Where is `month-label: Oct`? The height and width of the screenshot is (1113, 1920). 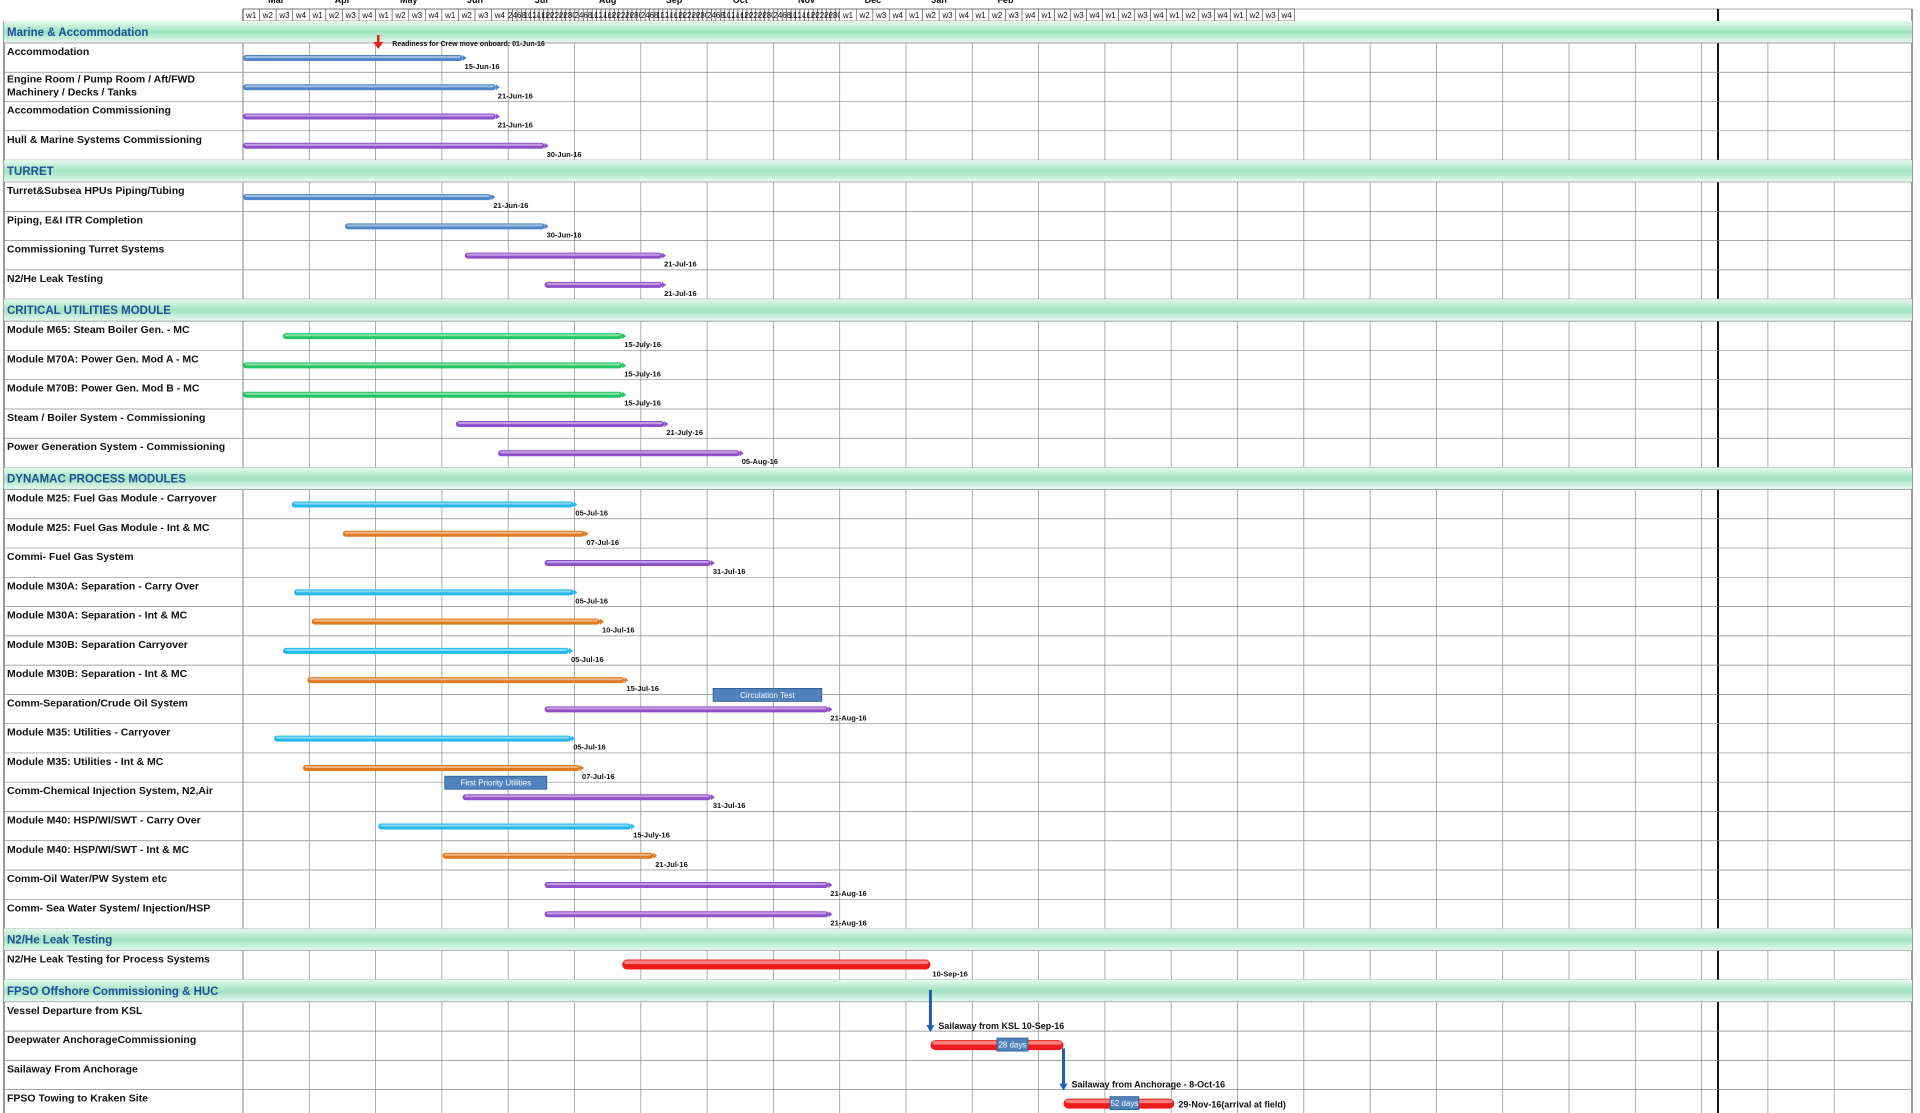
month-label: Oct is located at coordinates (740, 2).